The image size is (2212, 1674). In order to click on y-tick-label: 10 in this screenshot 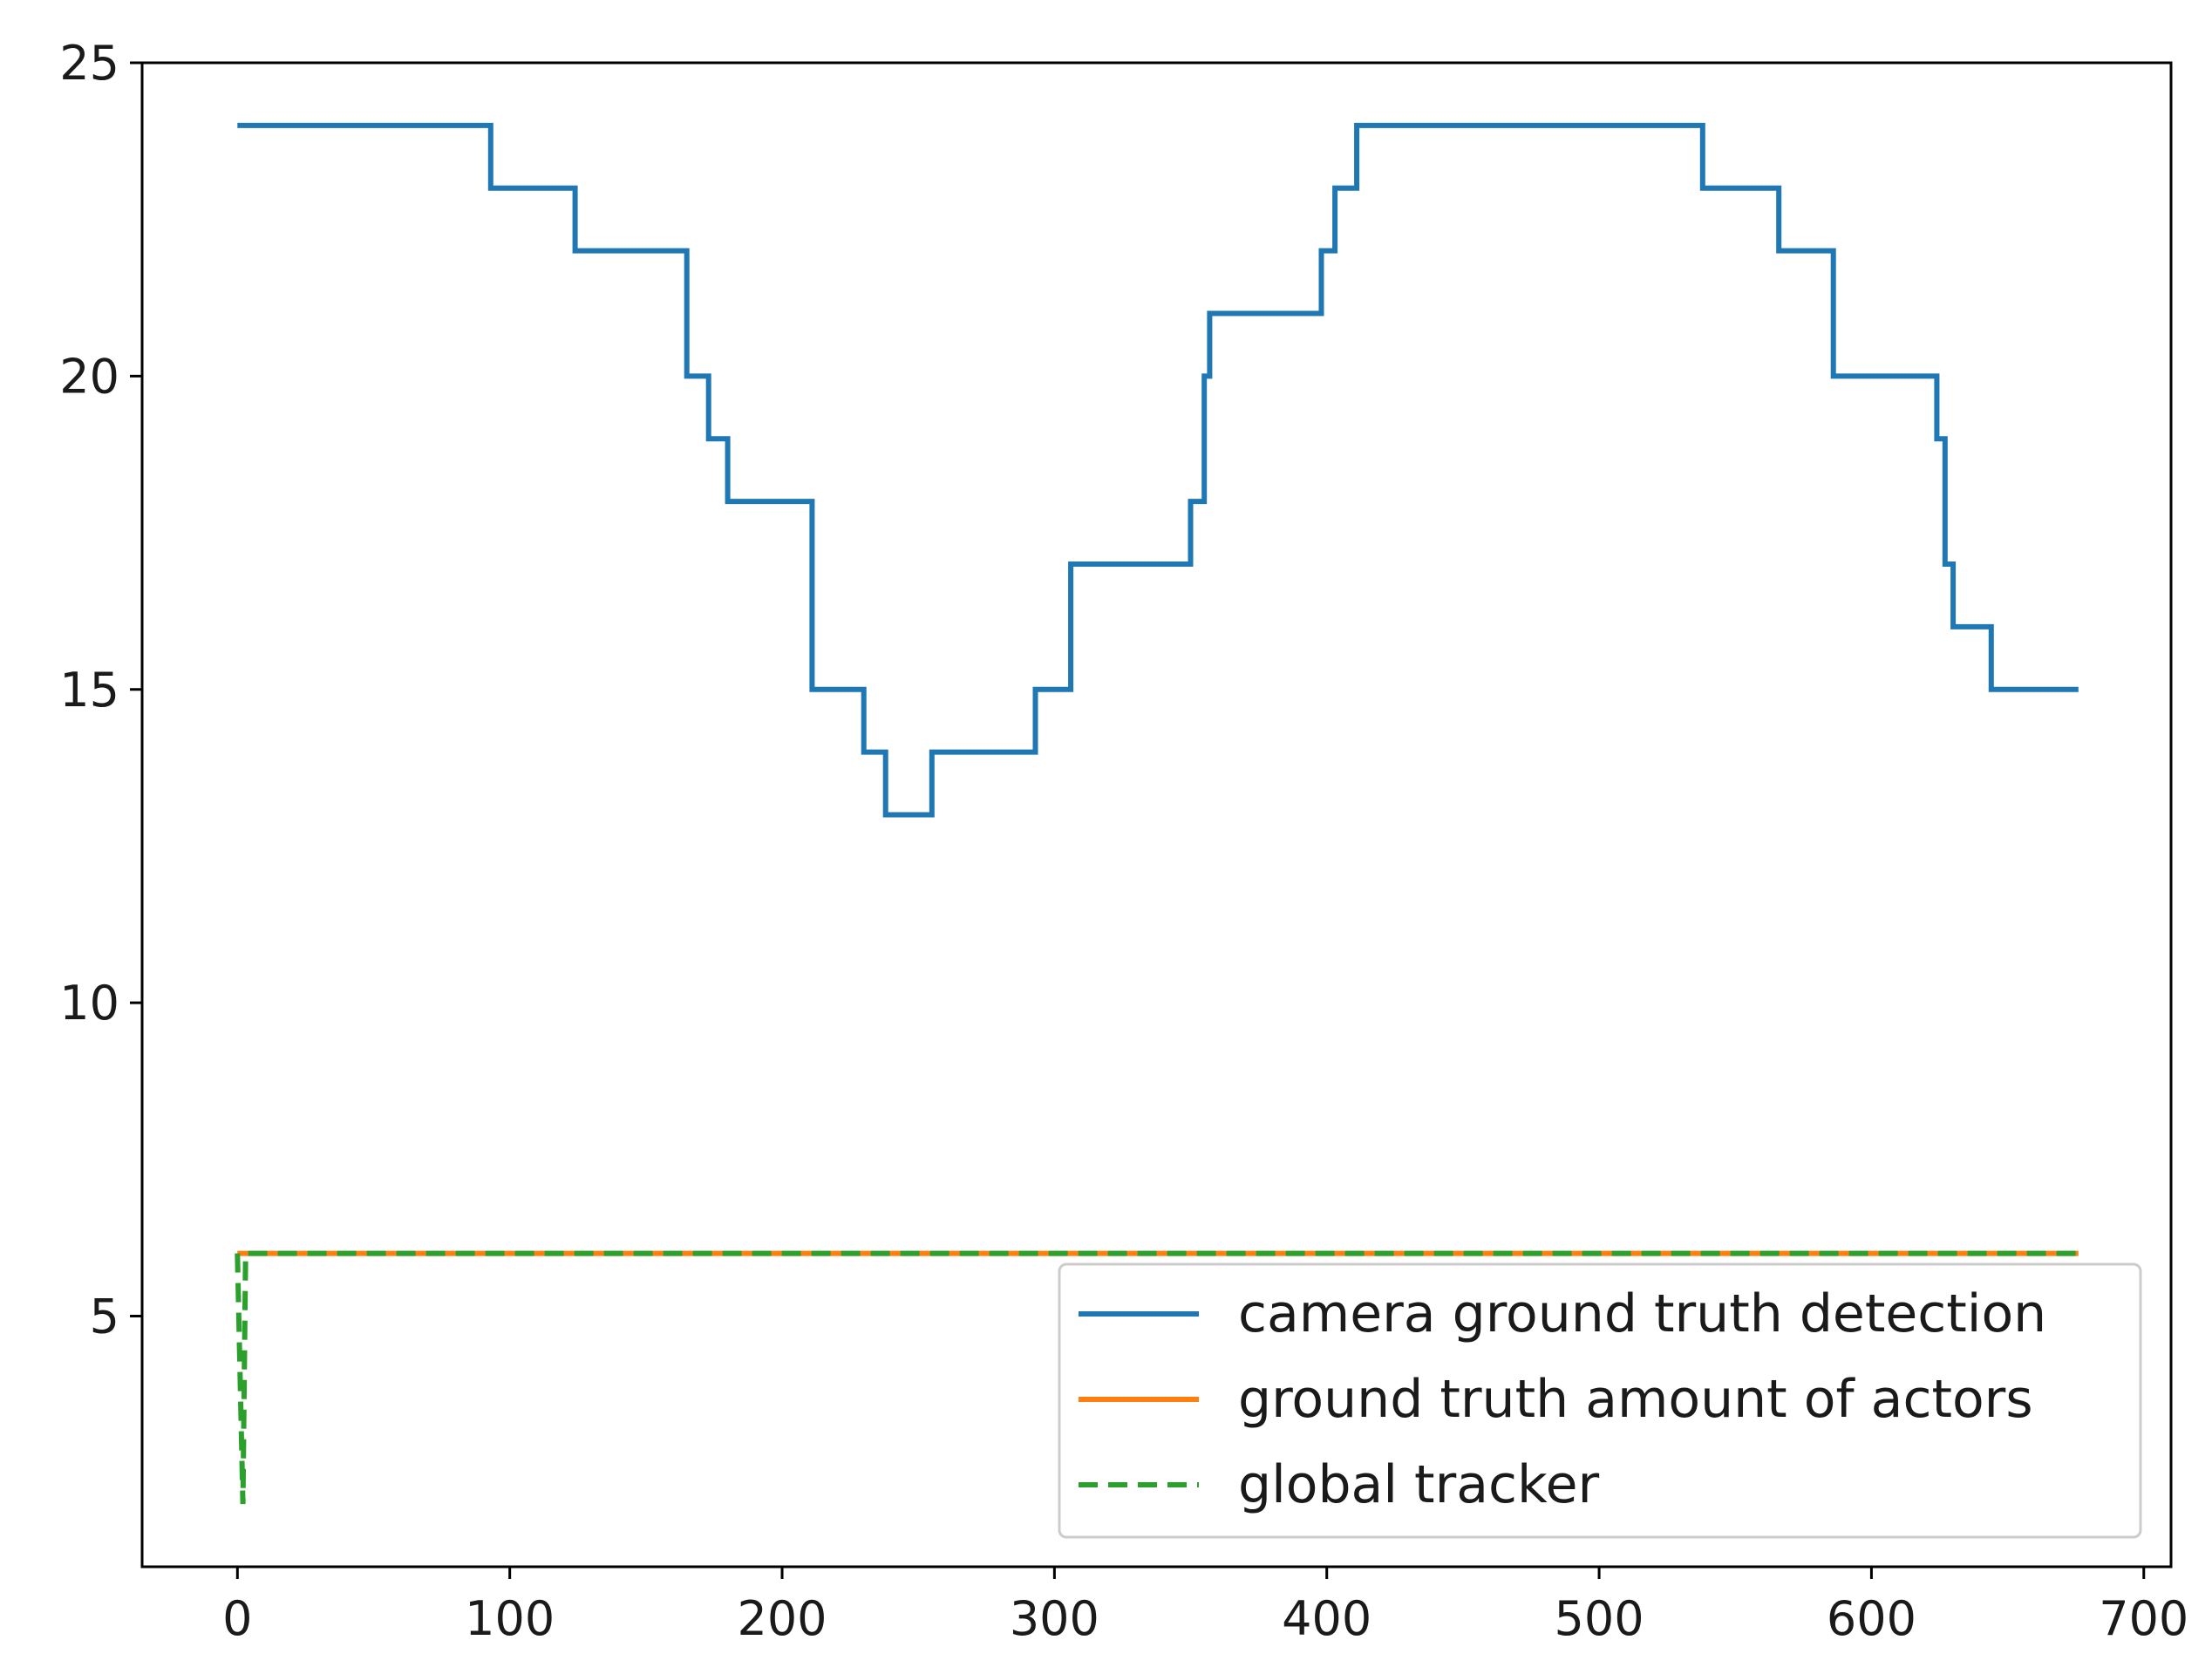, I will do `click(89, 1003)`.